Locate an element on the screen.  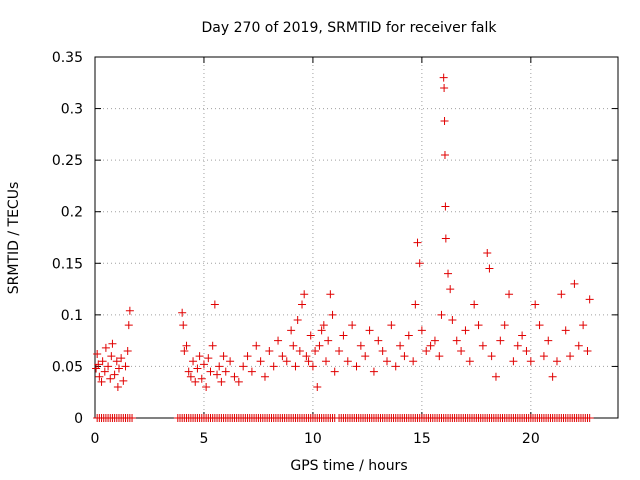
x-tick-label: 10 is located at coordinates (313, 439).